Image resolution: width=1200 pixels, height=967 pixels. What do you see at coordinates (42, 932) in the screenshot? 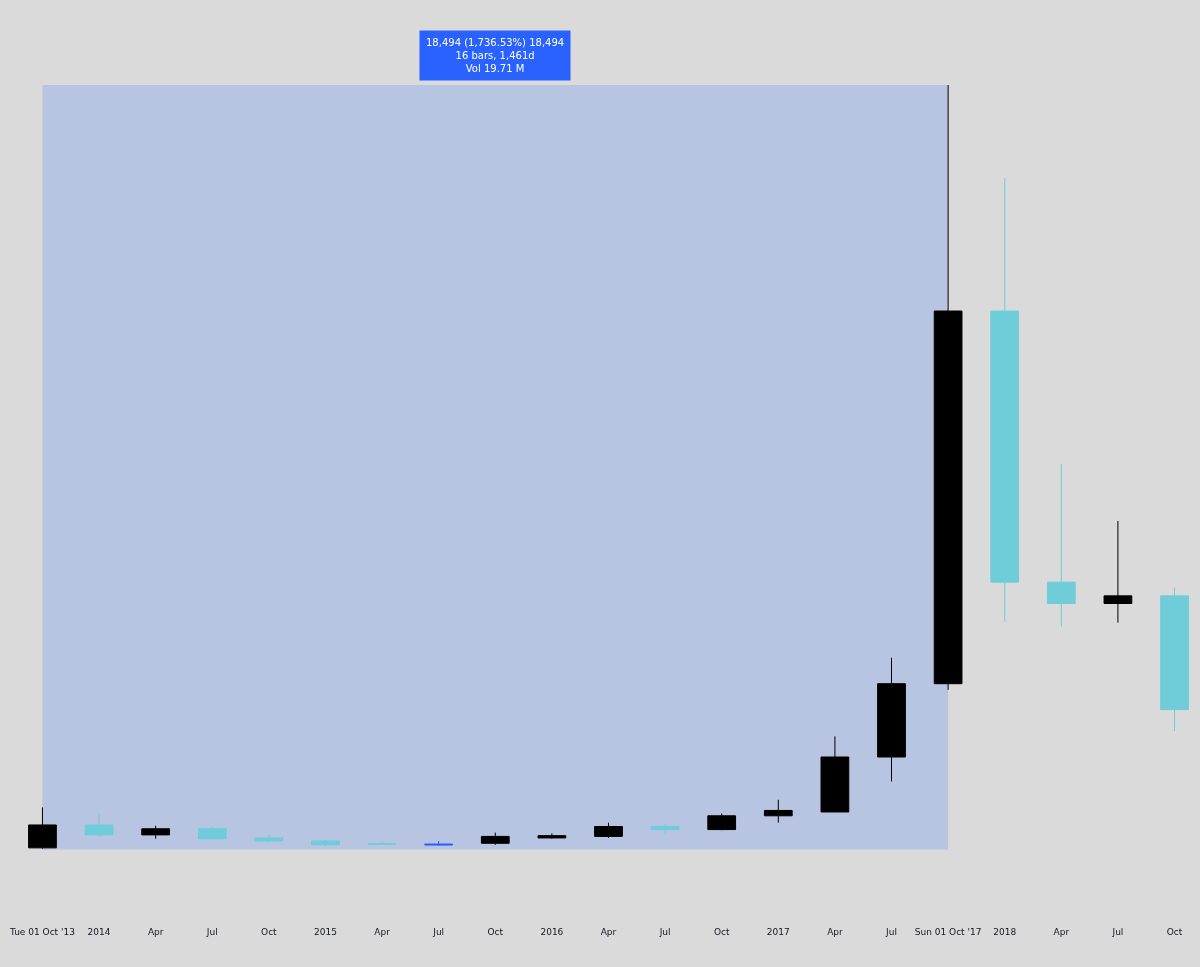
I see `x-tick-label: Tue 01 Oct '13` at bounding box center [42, 932].